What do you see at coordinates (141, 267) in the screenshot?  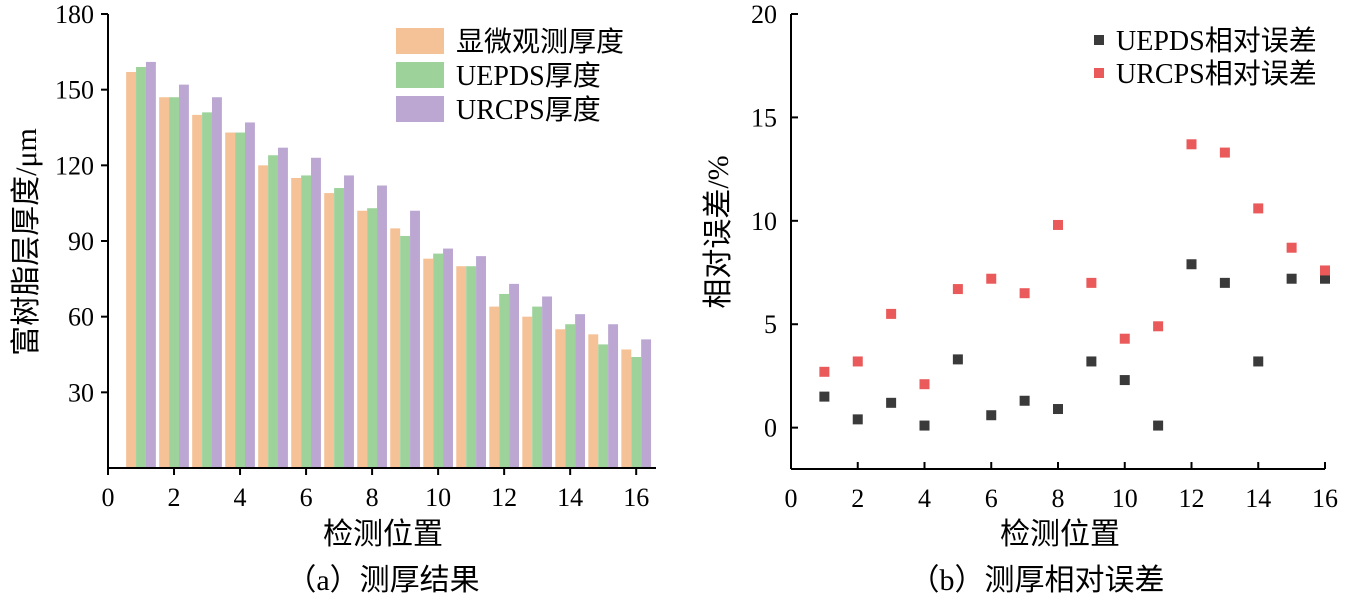 I see `bar-s1-pos1` at bounding box center [141, 267].